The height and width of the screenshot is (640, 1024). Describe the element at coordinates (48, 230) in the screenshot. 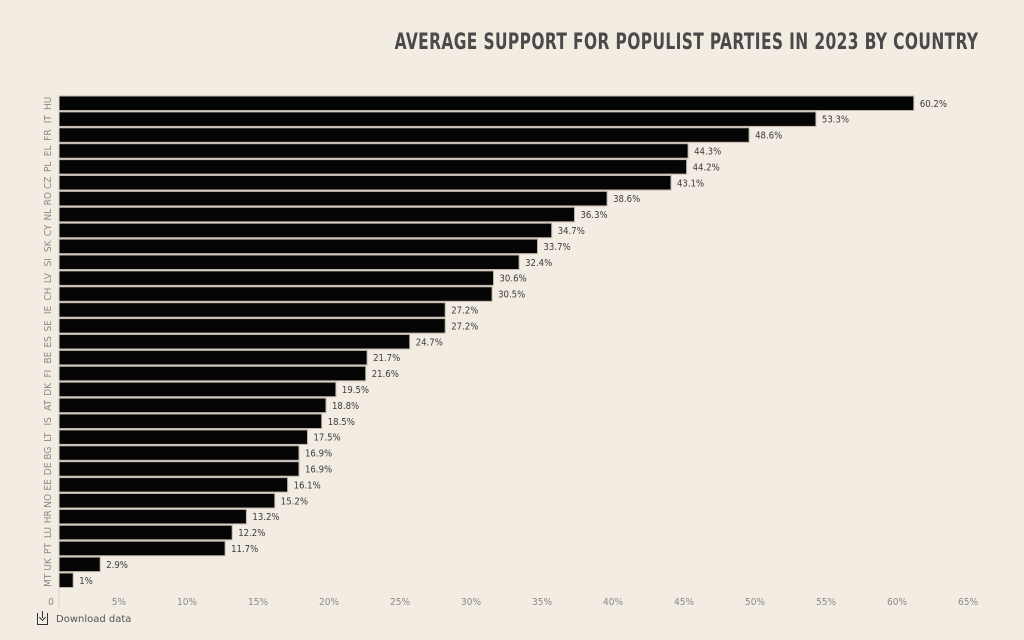

I see `category-label-cy: CY` at that location.